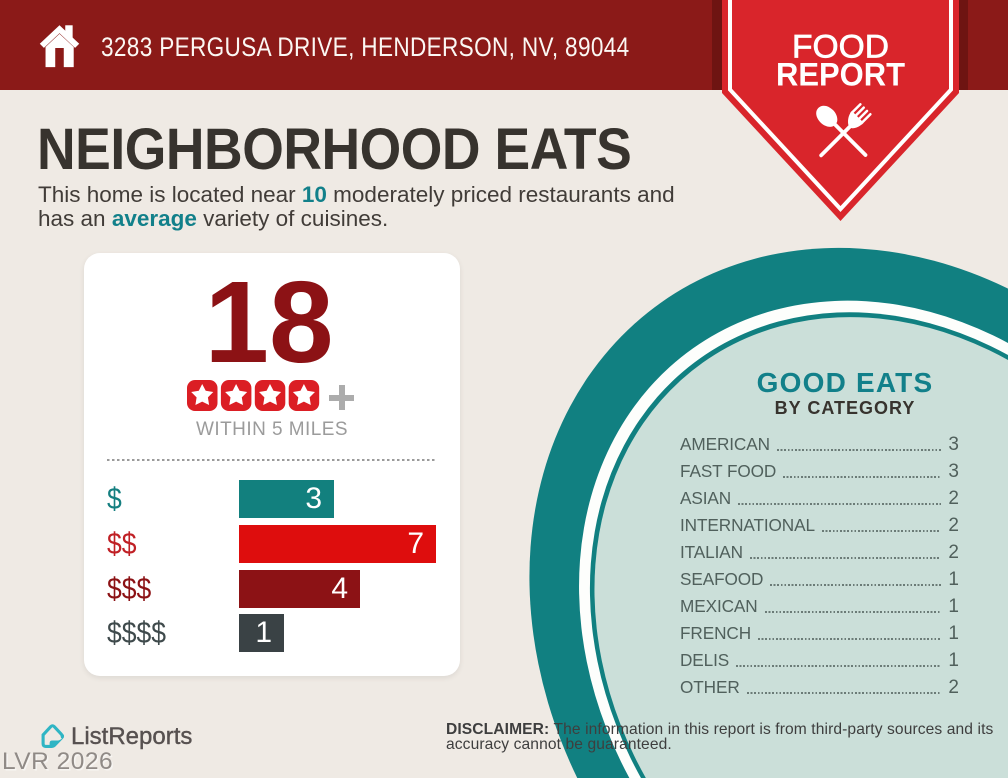 This screenshot has width=1008, height=778. Describe the element at coordinates (840, 47) in the screenshot. I see `svg-text: FOOD` at that location.